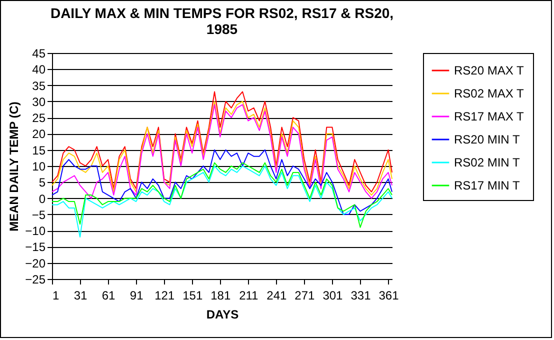 This screenshot has height=340, width=554. I want to click on legend-label: RS17 MIN T, so click(487, 185).